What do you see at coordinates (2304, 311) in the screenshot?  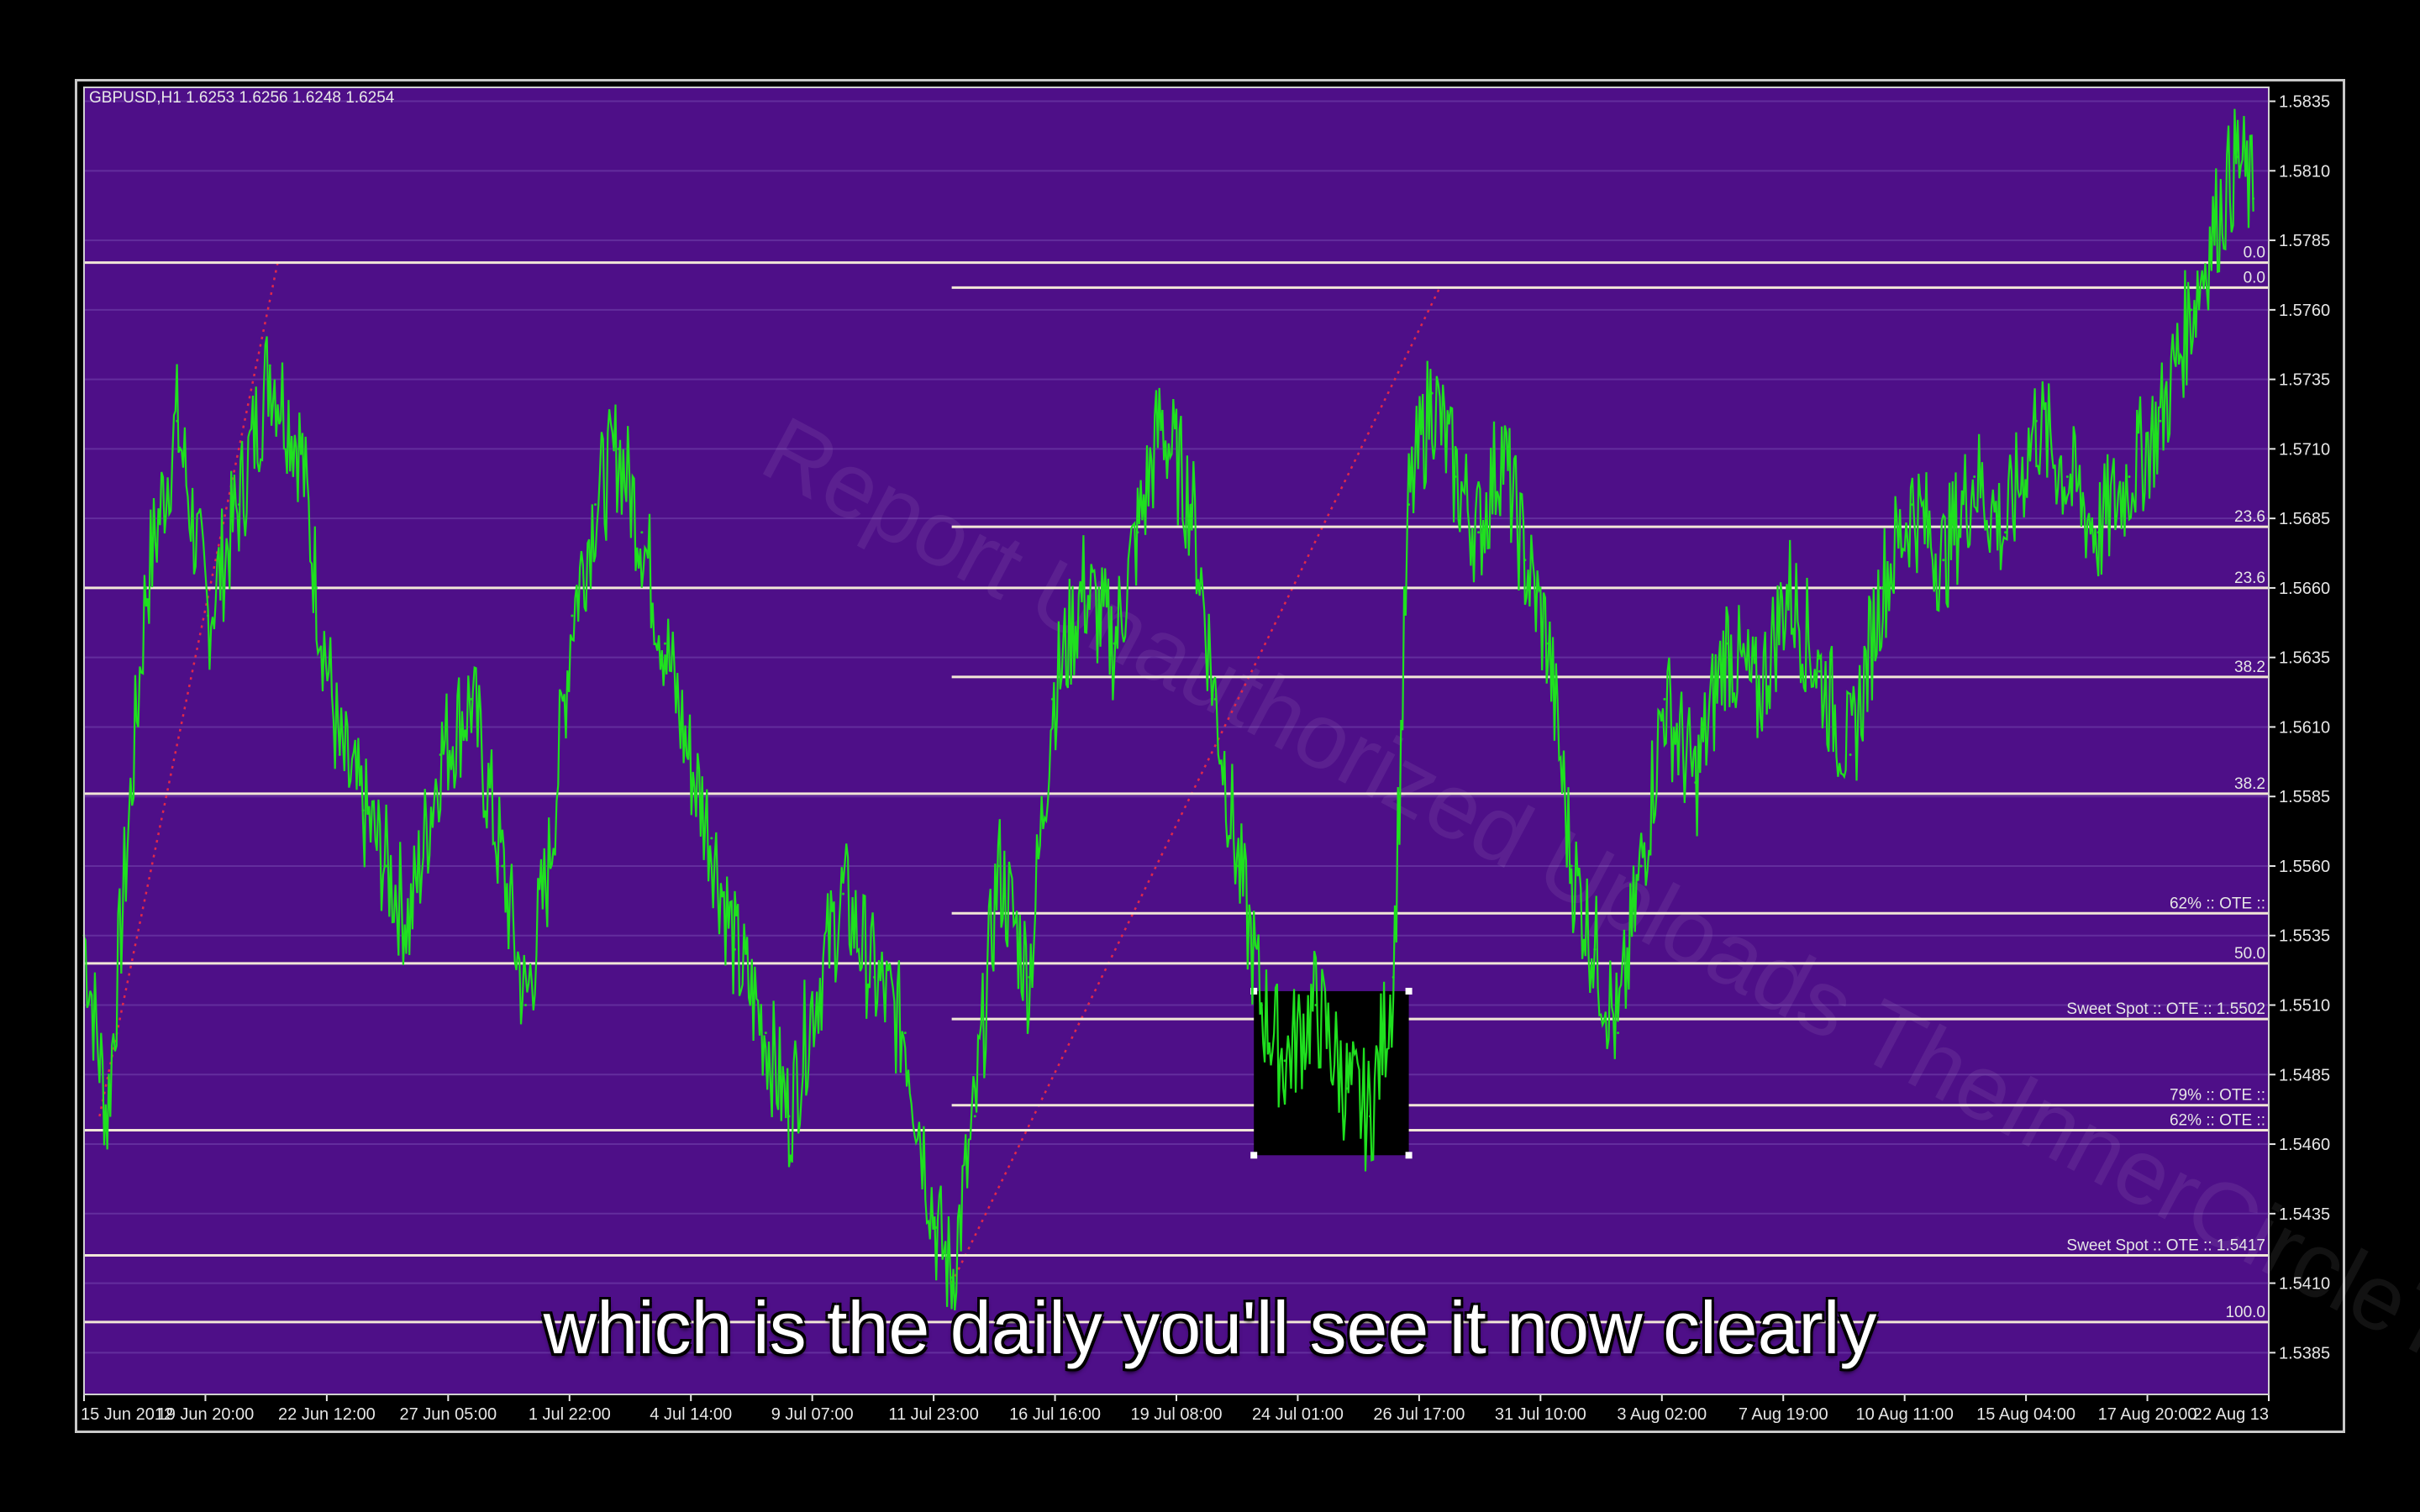 I see `y-tick-label: 1.5760` at bounding box center [2304, 311].